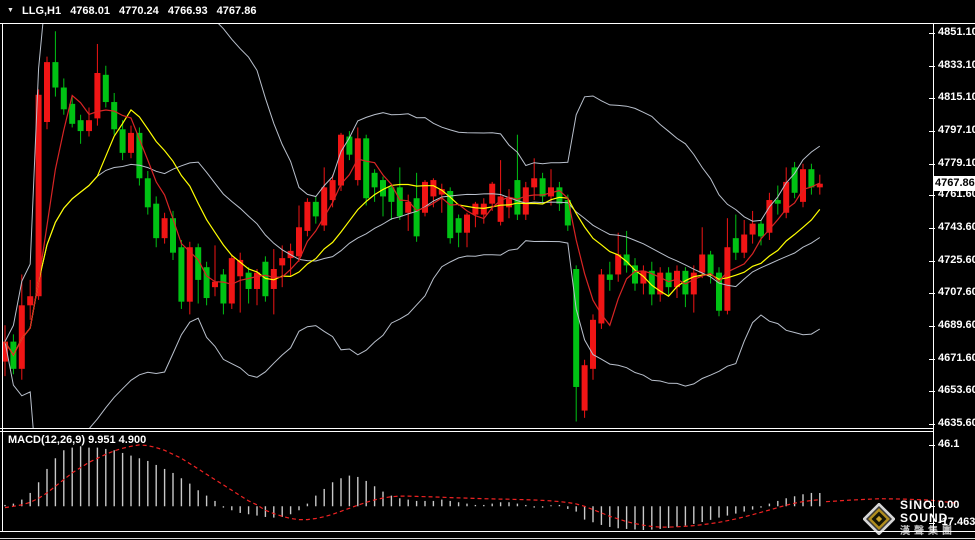 The height and width of the screenshot is (540, 975). Describe the element at coordinates (236, 11) in the screenshot. I see `ohlc-close: 4767.86` at that location.